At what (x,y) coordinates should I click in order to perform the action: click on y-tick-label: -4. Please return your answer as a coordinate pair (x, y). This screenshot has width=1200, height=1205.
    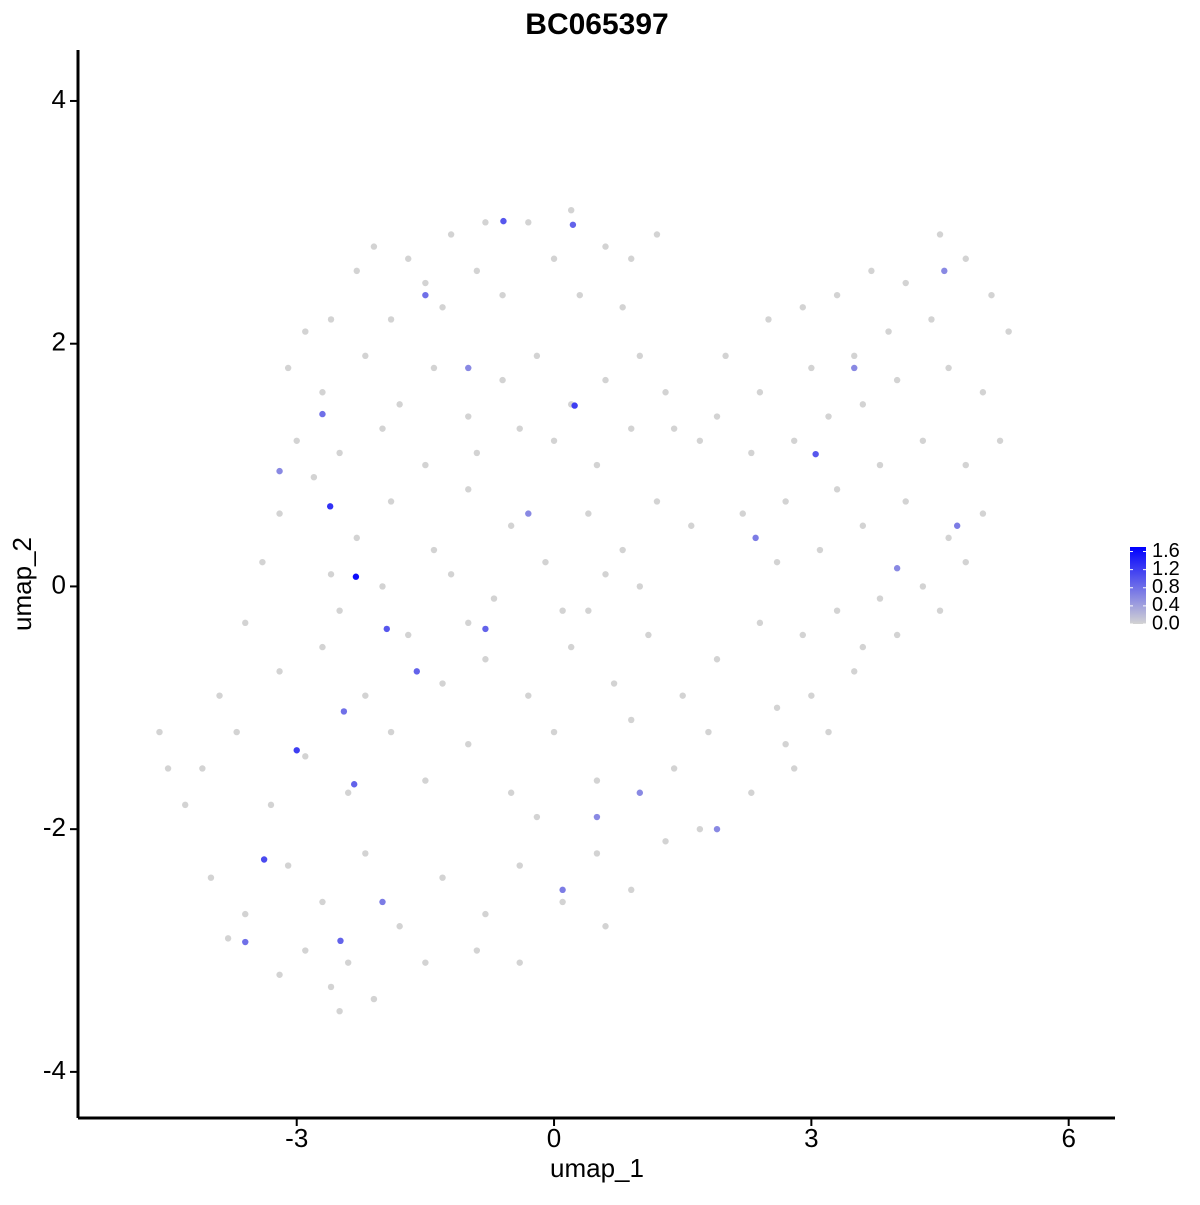
    Looking at the image, I should click on (54, 1070).